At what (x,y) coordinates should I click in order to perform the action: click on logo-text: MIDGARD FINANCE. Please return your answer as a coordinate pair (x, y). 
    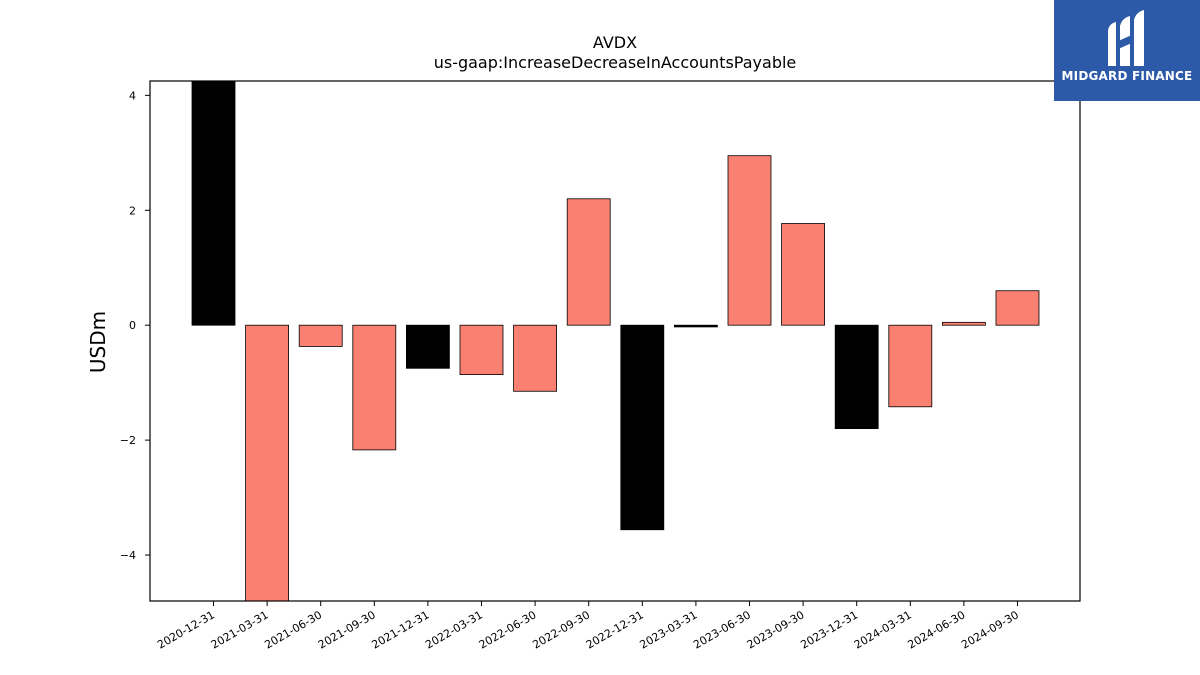
    Looking at the image, I should click on (1127, 76).